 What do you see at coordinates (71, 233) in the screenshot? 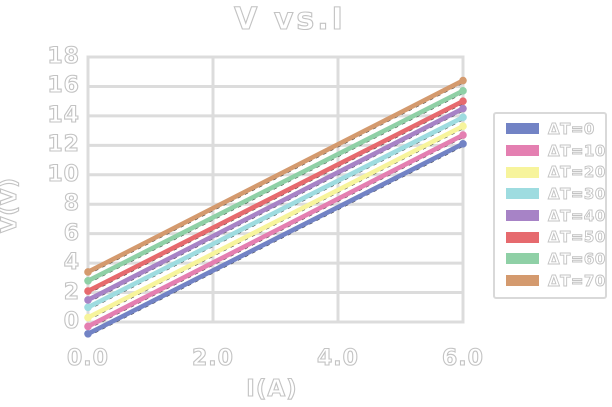
I see `y-tick-label: 6` at bounding box center [71, 233].